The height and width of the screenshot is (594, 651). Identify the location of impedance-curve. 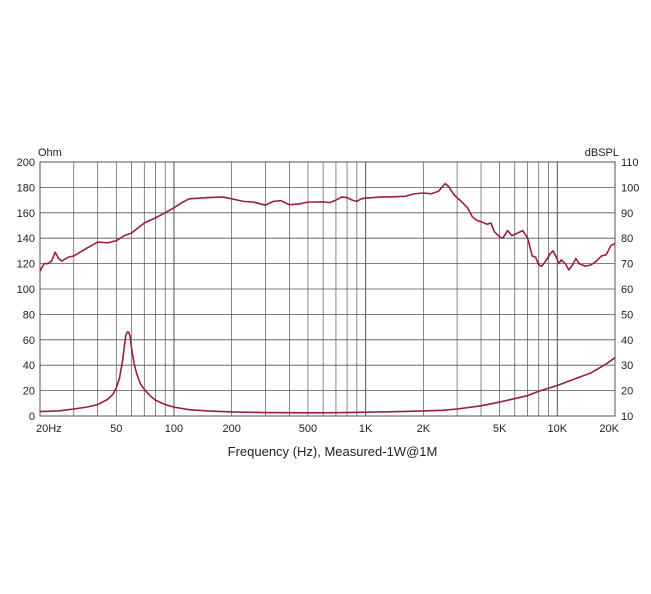
(327, 372).